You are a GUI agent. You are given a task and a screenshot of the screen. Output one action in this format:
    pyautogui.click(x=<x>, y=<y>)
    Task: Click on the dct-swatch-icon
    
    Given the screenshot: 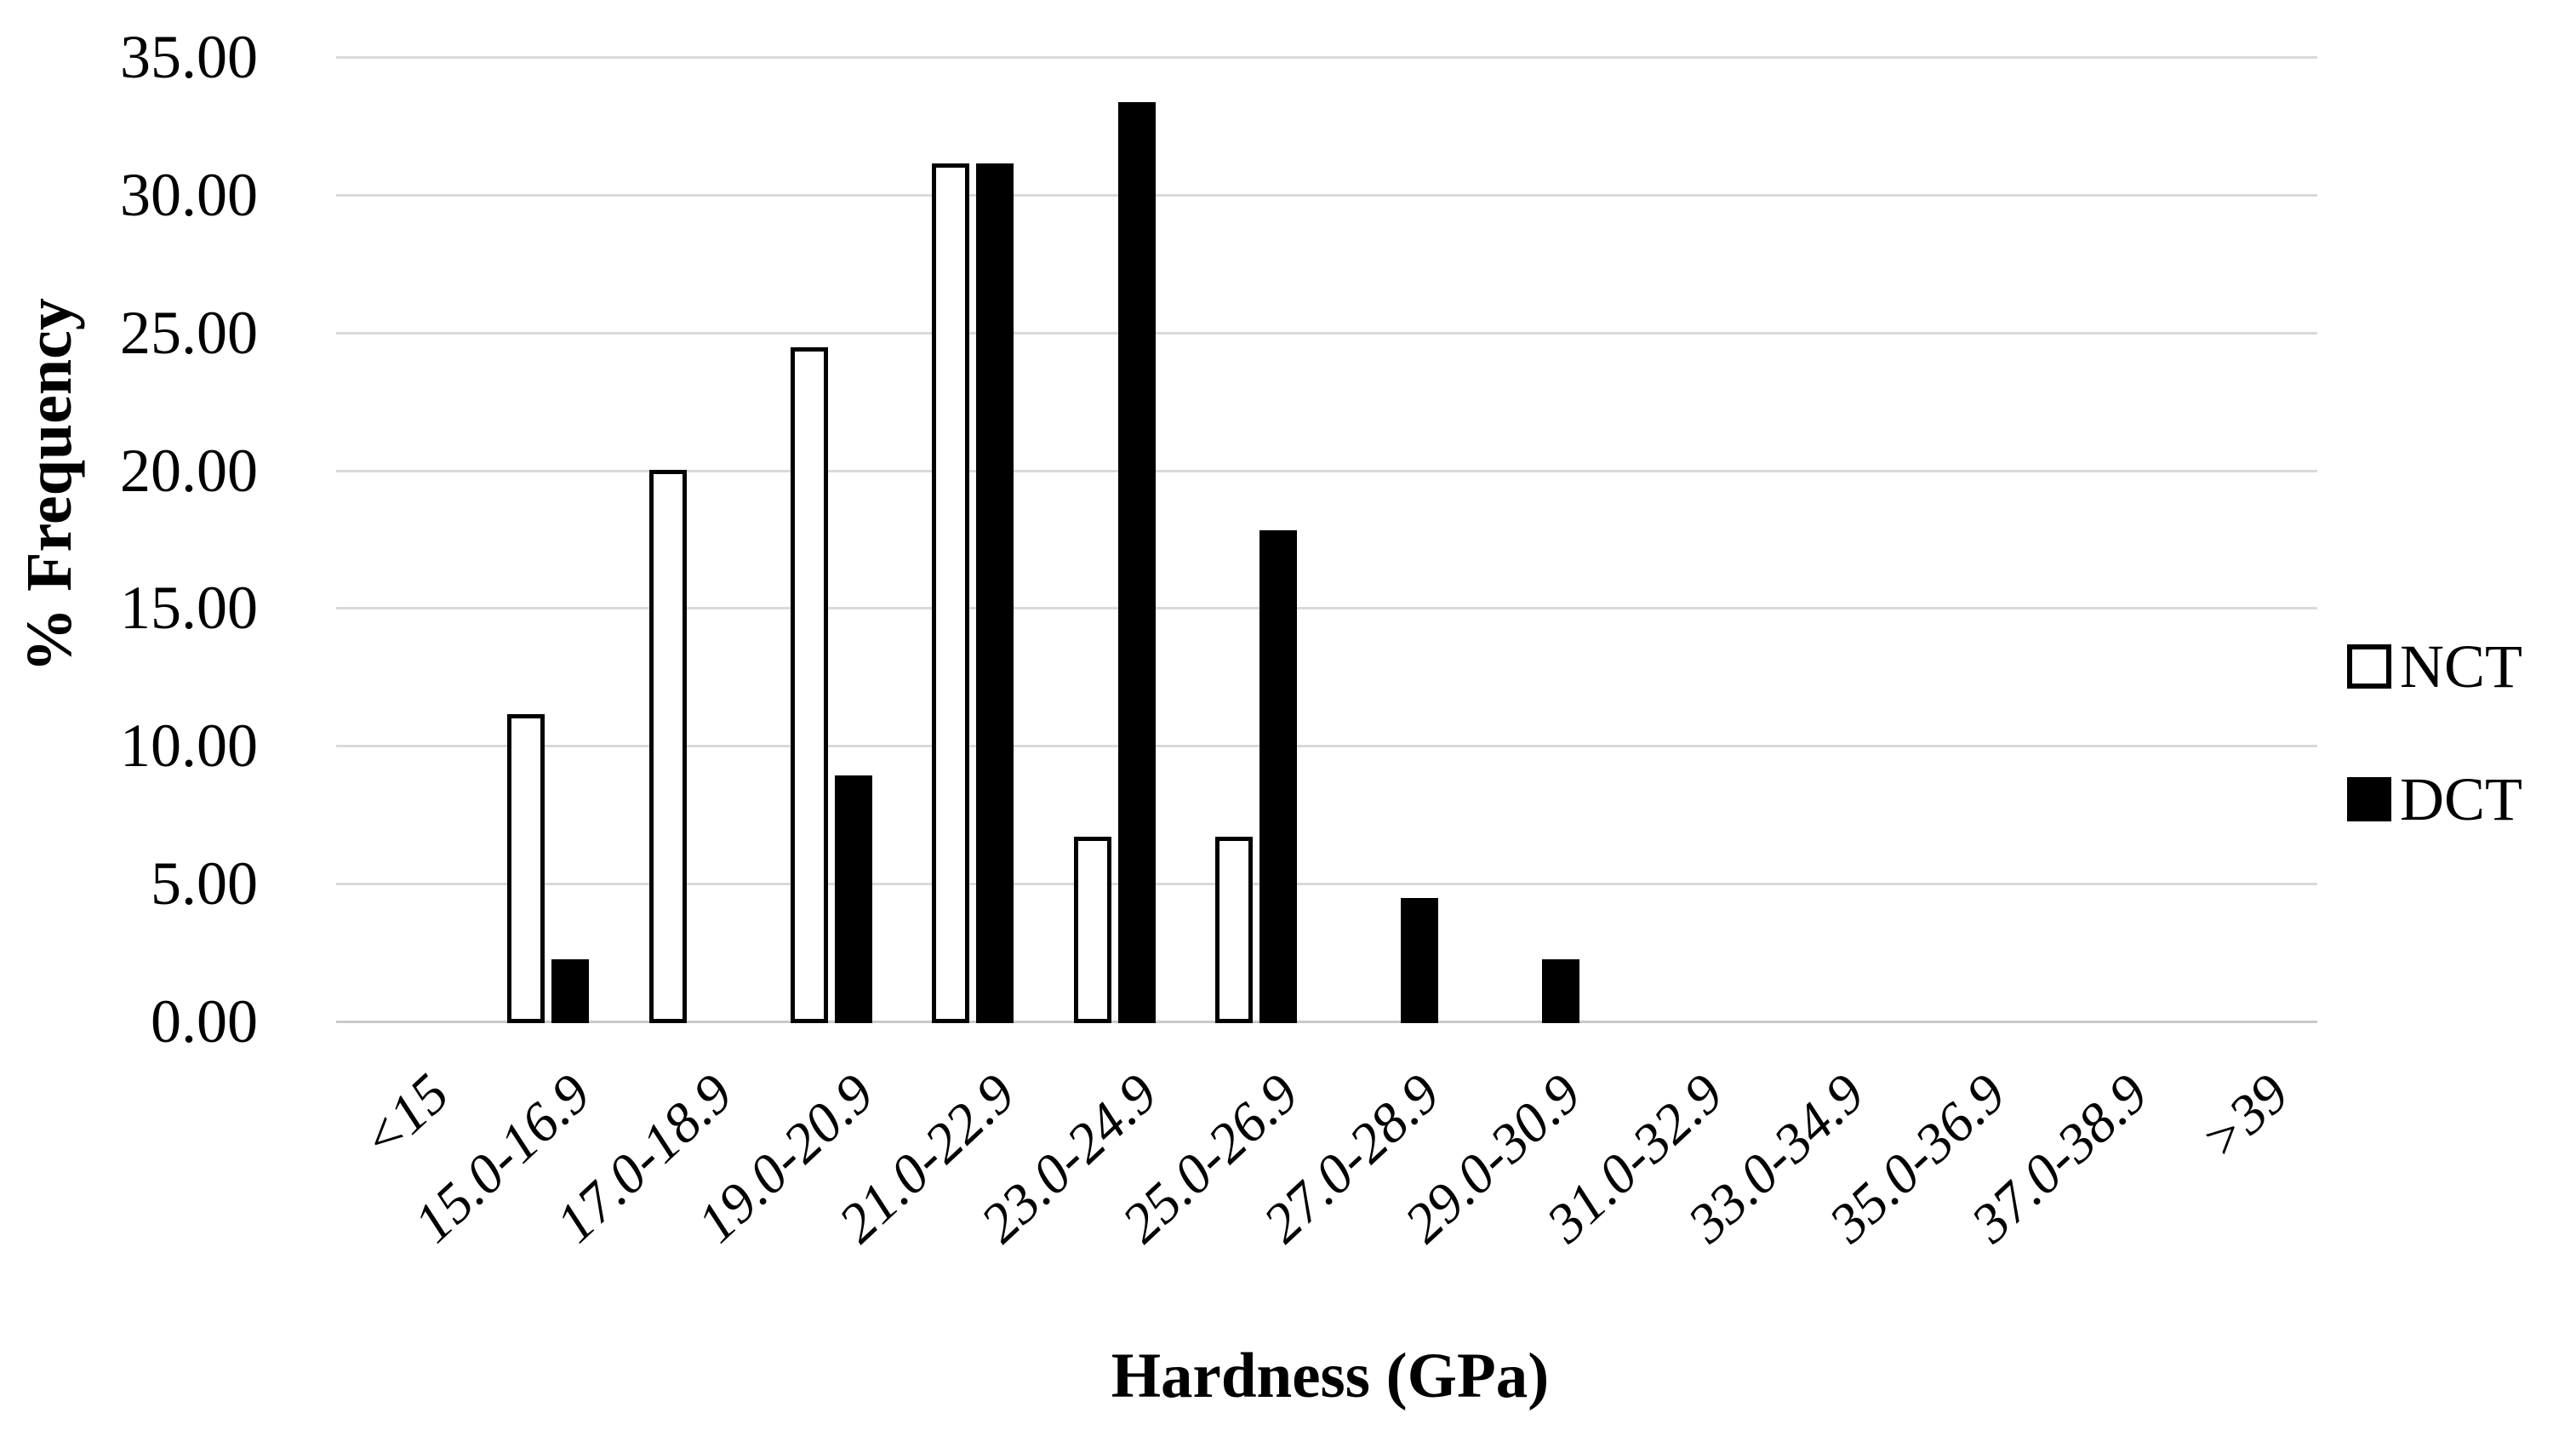 What is the action you would take?
    pyautogui.click(x=2369, y=799)
    